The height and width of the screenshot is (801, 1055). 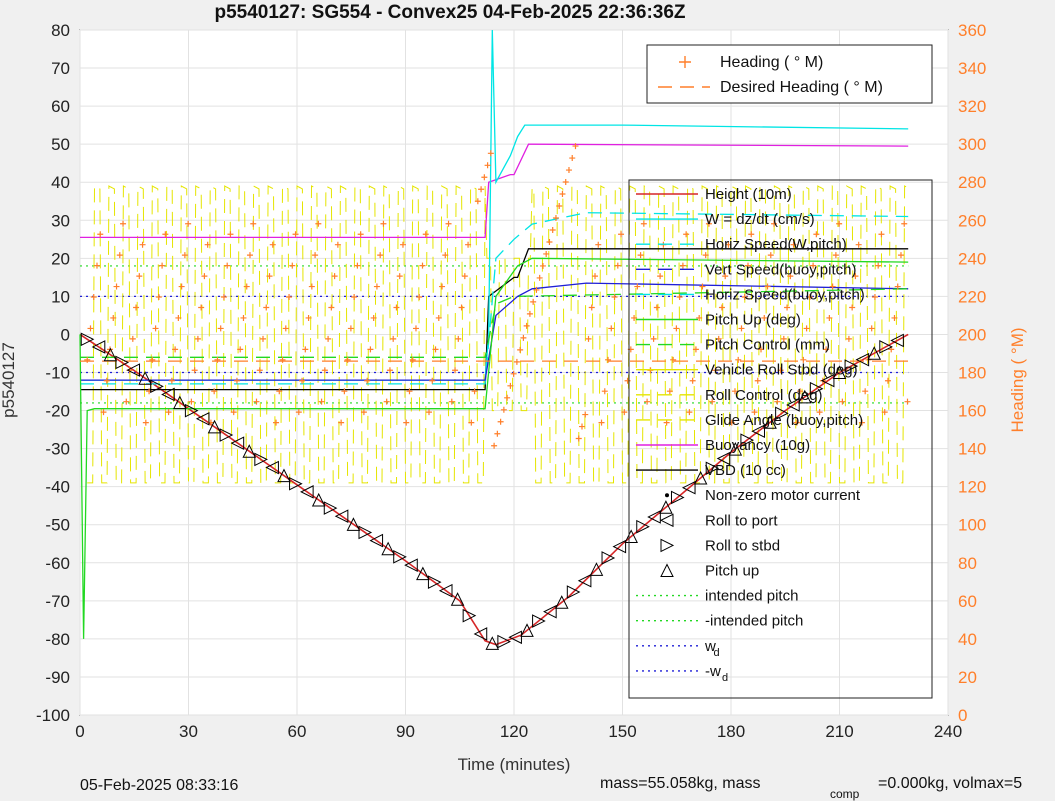 What do you see at coordinates (950, 783) in the screenshot?
I see `footer-volmax: =0.000kg, volmax=5` at bounding box center [950, 783].